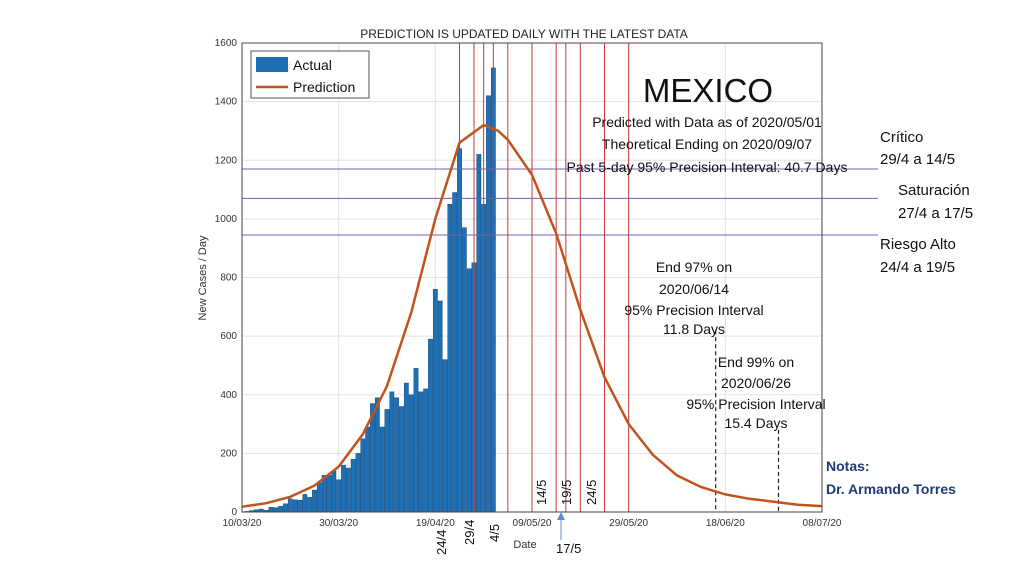  What do you see at coordinates (469, 532) in the screenshot?
I see `marker-29-4: 29/4` at bounding box center [469, 532].